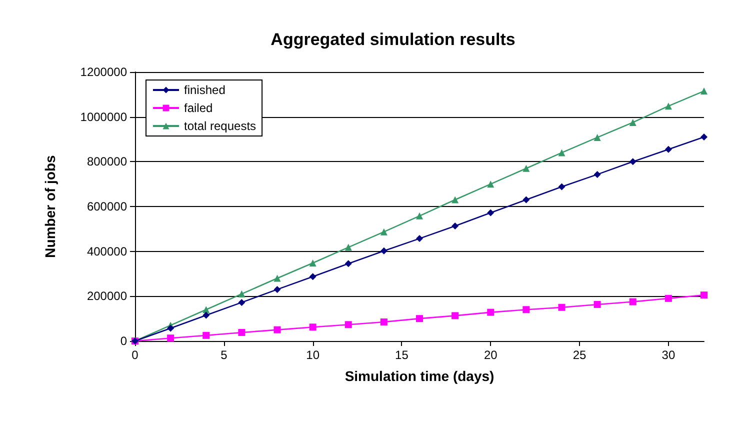 Image resolution: width=732 pixels, height=444 pixels. What do you see at coordinates (491, 355) in the screenshot?
I see `x-tick-label: 20` at bounding box center [491, 355].